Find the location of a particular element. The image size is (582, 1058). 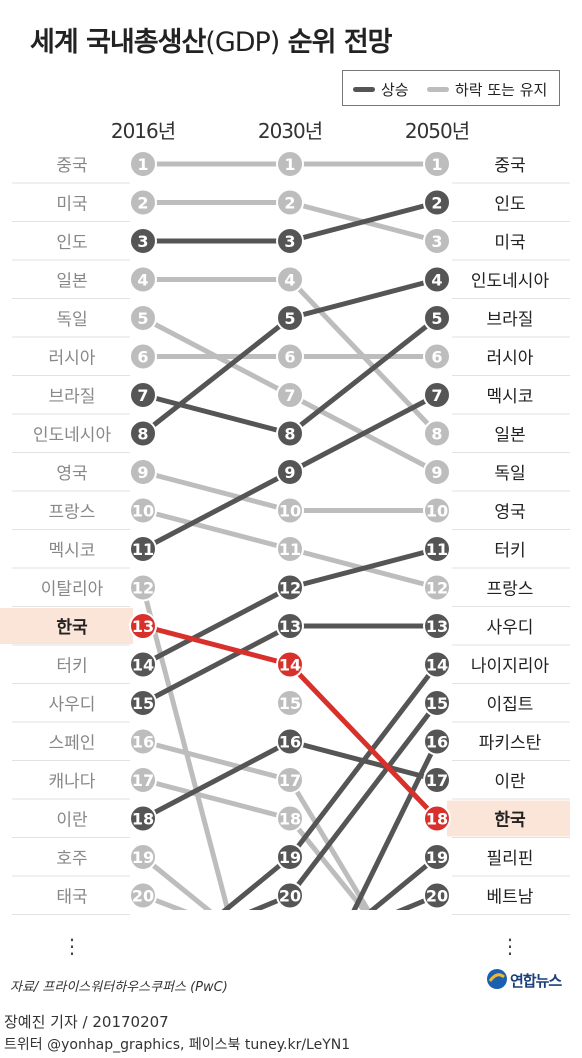

rank-marker: 20 is located at coordinates (143, 895).